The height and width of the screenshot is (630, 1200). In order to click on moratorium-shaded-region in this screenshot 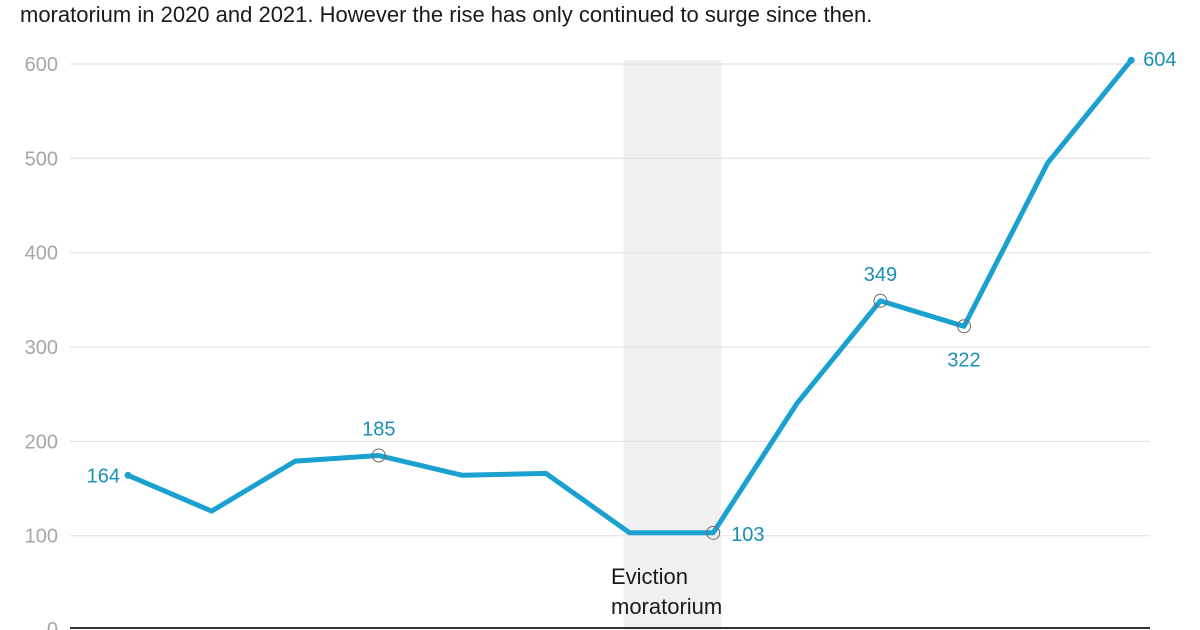, I will do `click(672, 345)`.